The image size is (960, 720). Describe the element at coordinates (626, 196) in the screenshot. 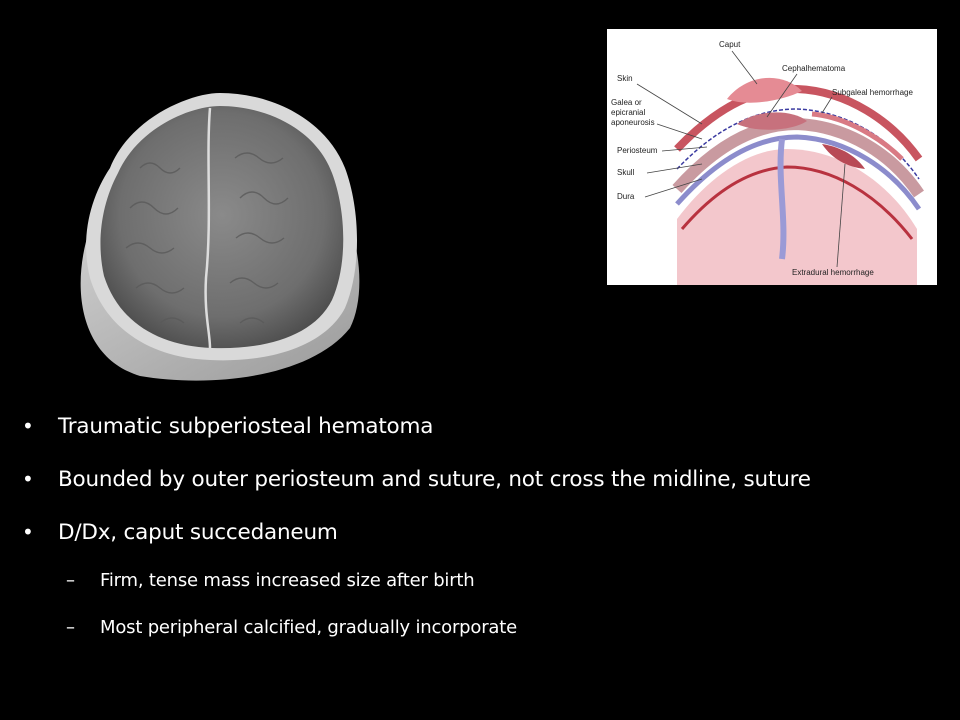

I see `label-dura: Dura` at that location.